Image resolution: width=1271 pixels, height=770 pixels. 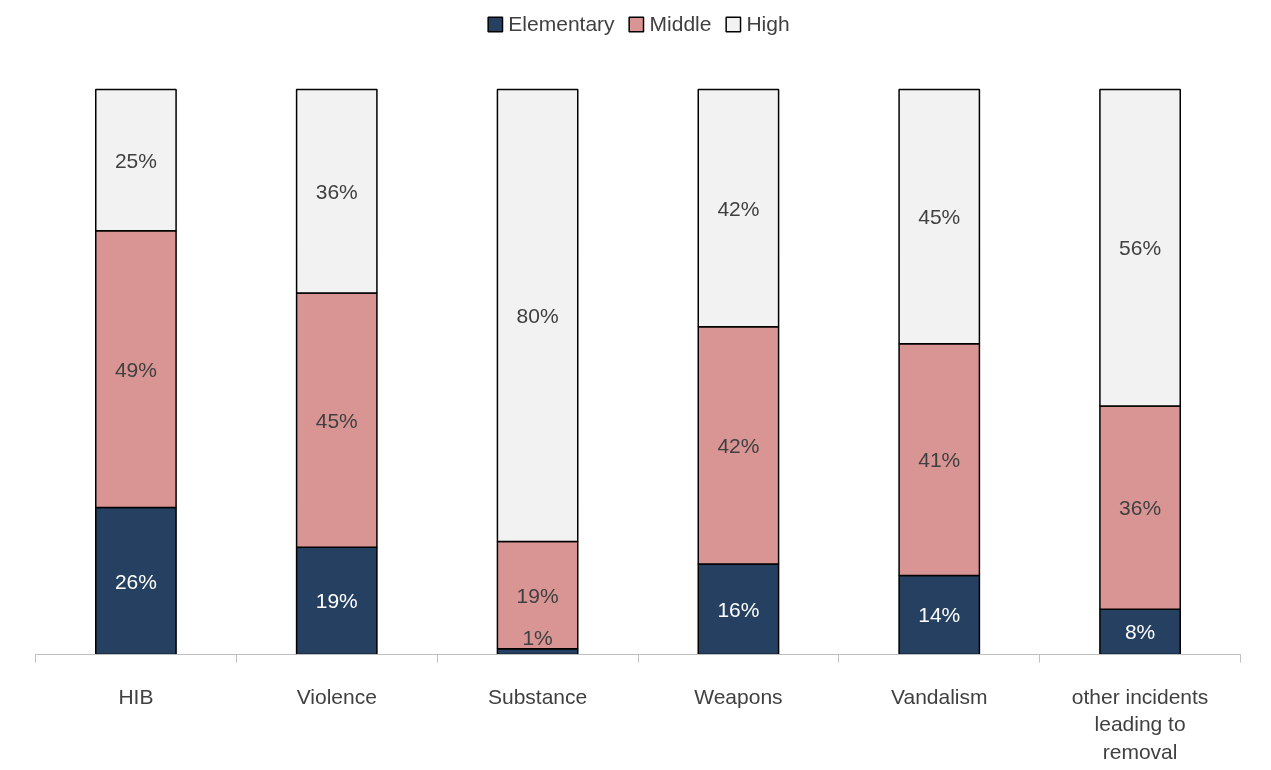 What do you see at coordinates (561, 24) in the screenshot?
I see `legend-label: Elementary` at bounding box center [561, 24].